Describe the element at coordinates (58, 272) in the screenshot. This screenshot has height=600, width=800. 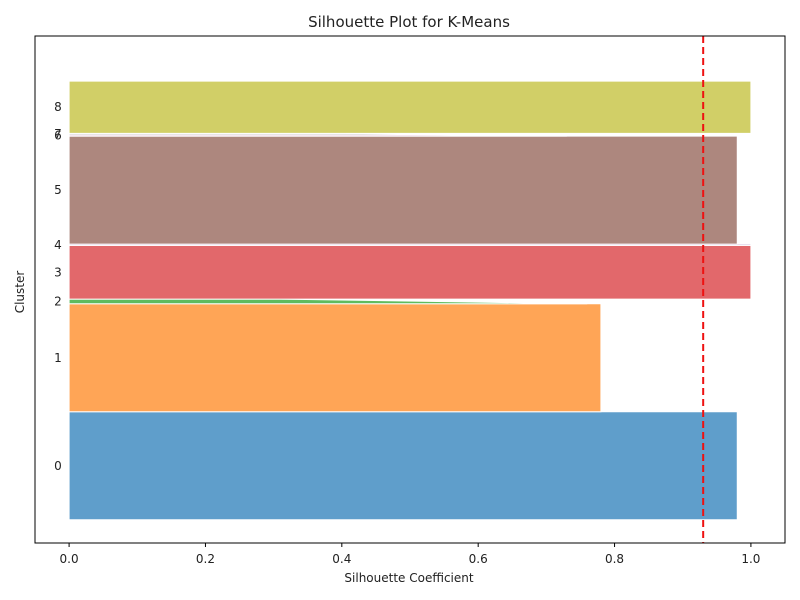
I see `cluster-label-3: 3` at that location.